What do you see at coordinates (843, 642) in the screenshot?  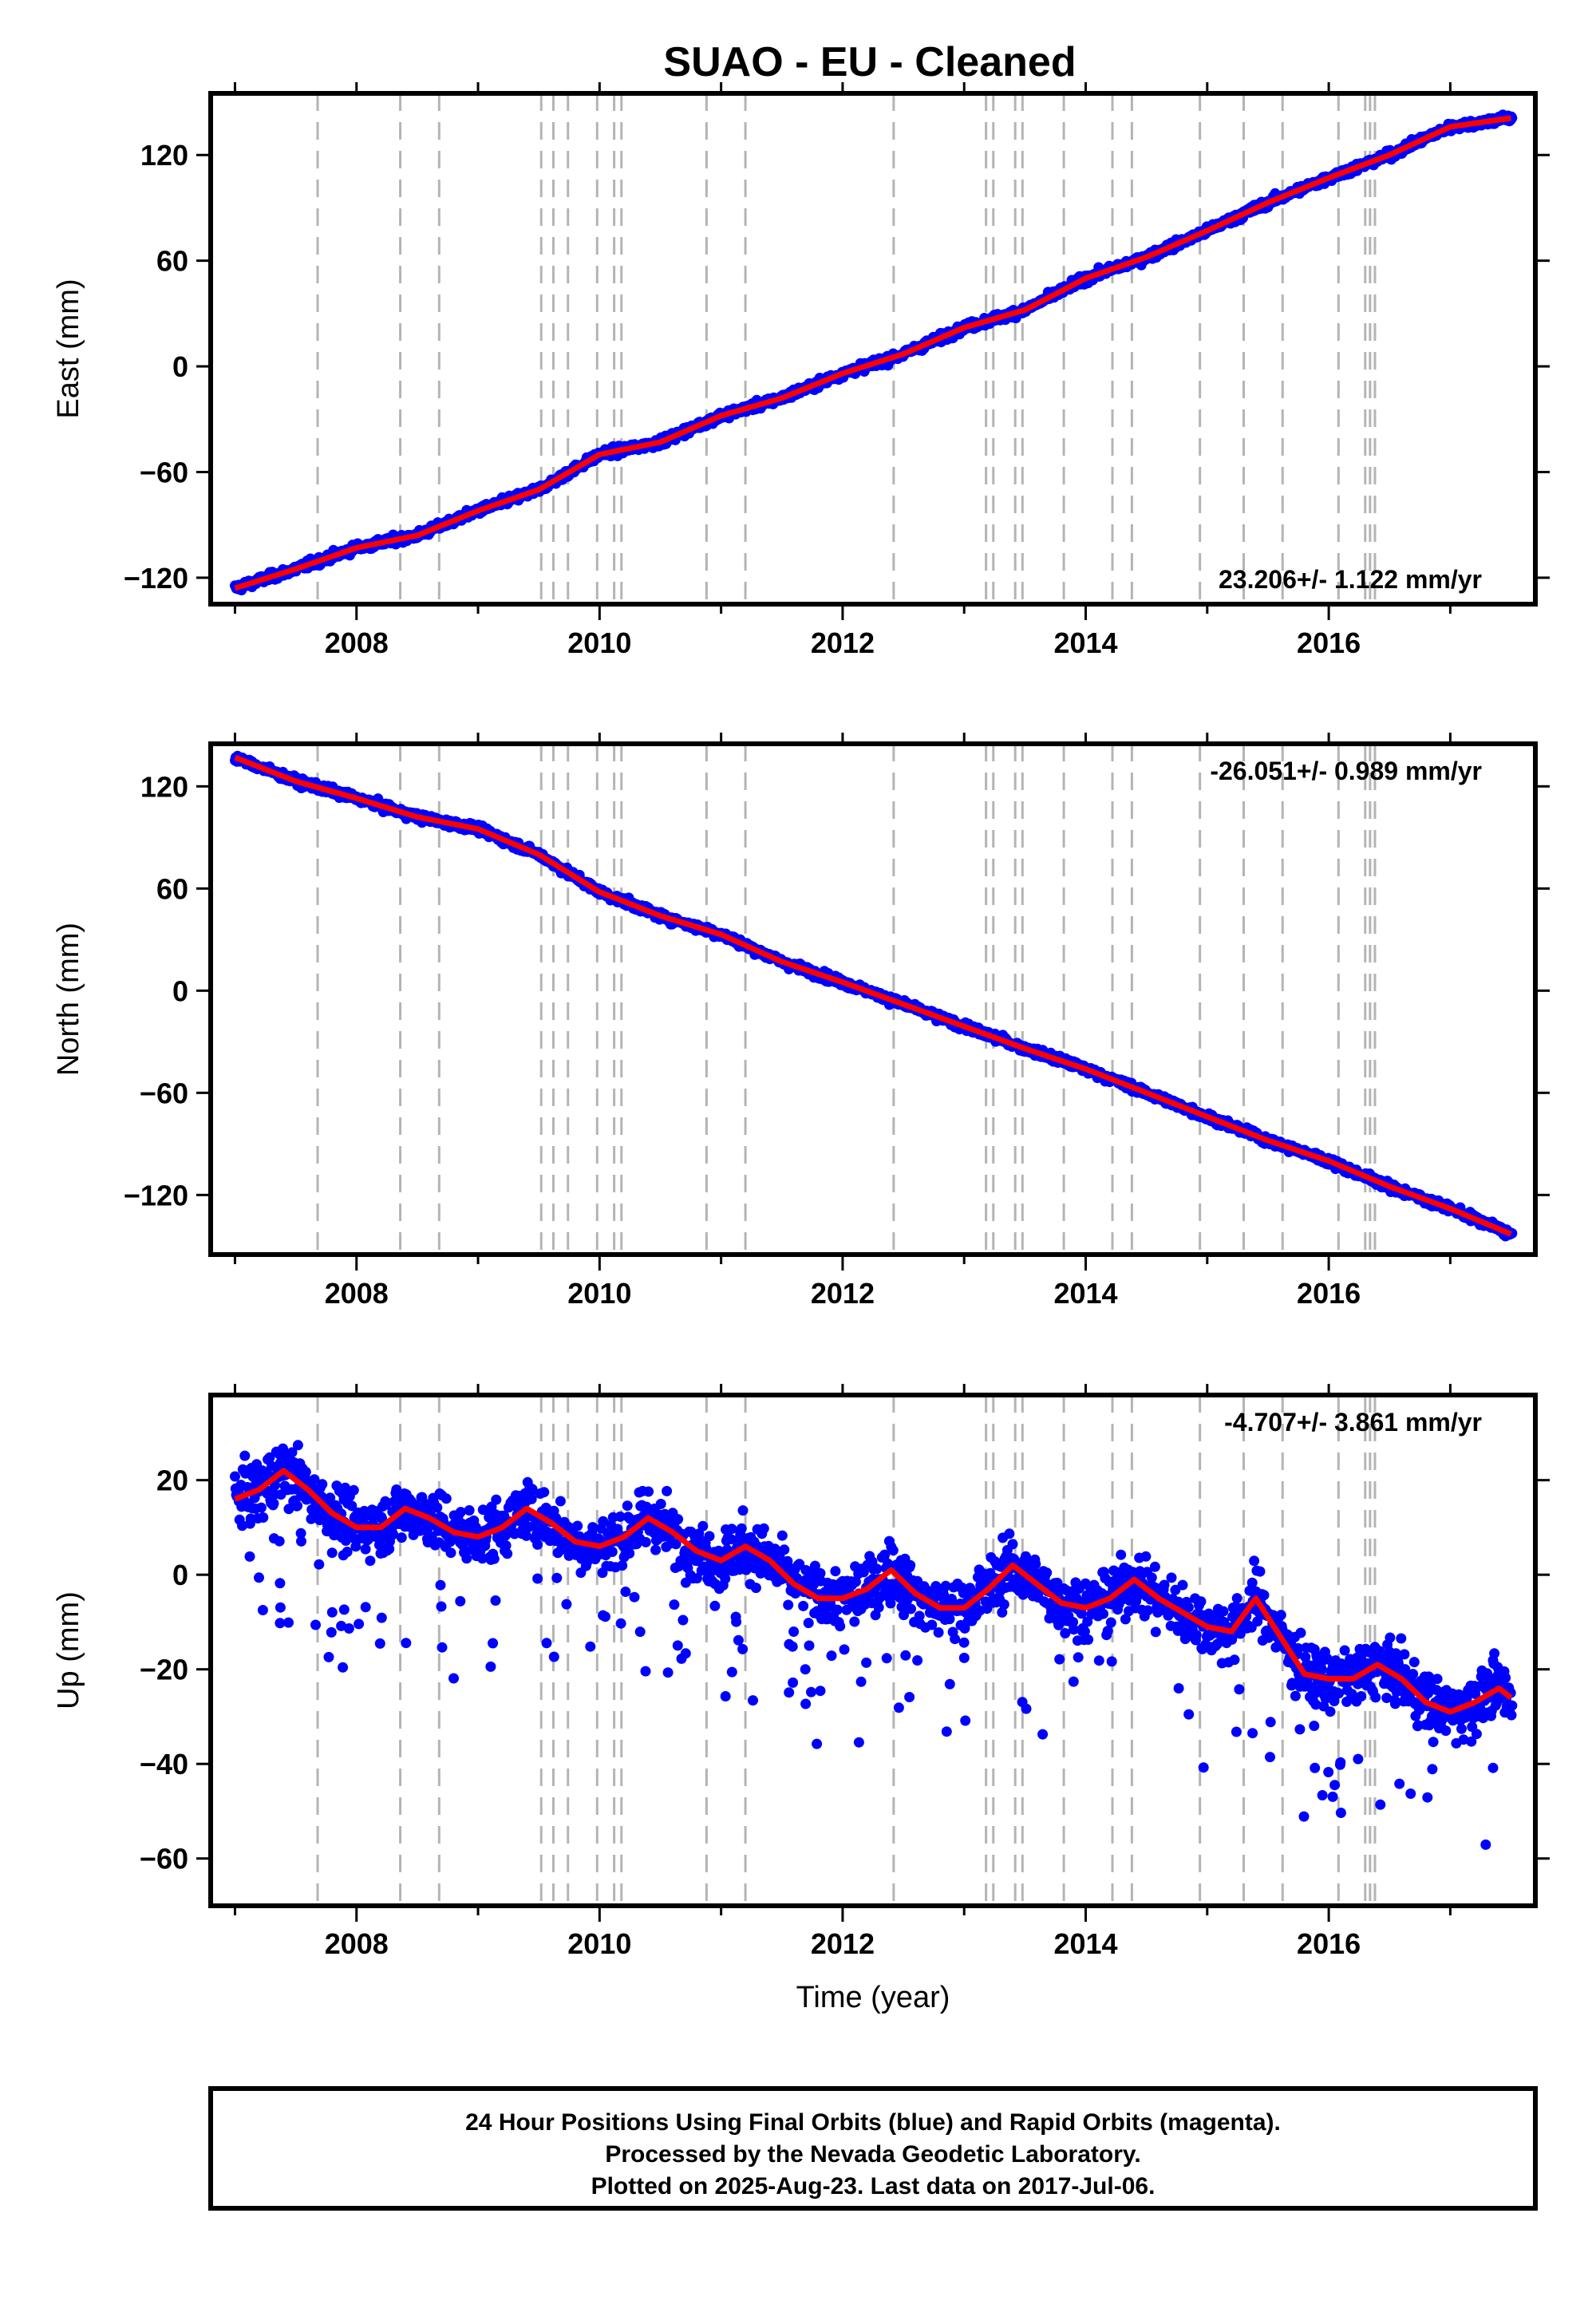 I see `east-x-tick-label-2: 2012` at bounding box center [843, 642].